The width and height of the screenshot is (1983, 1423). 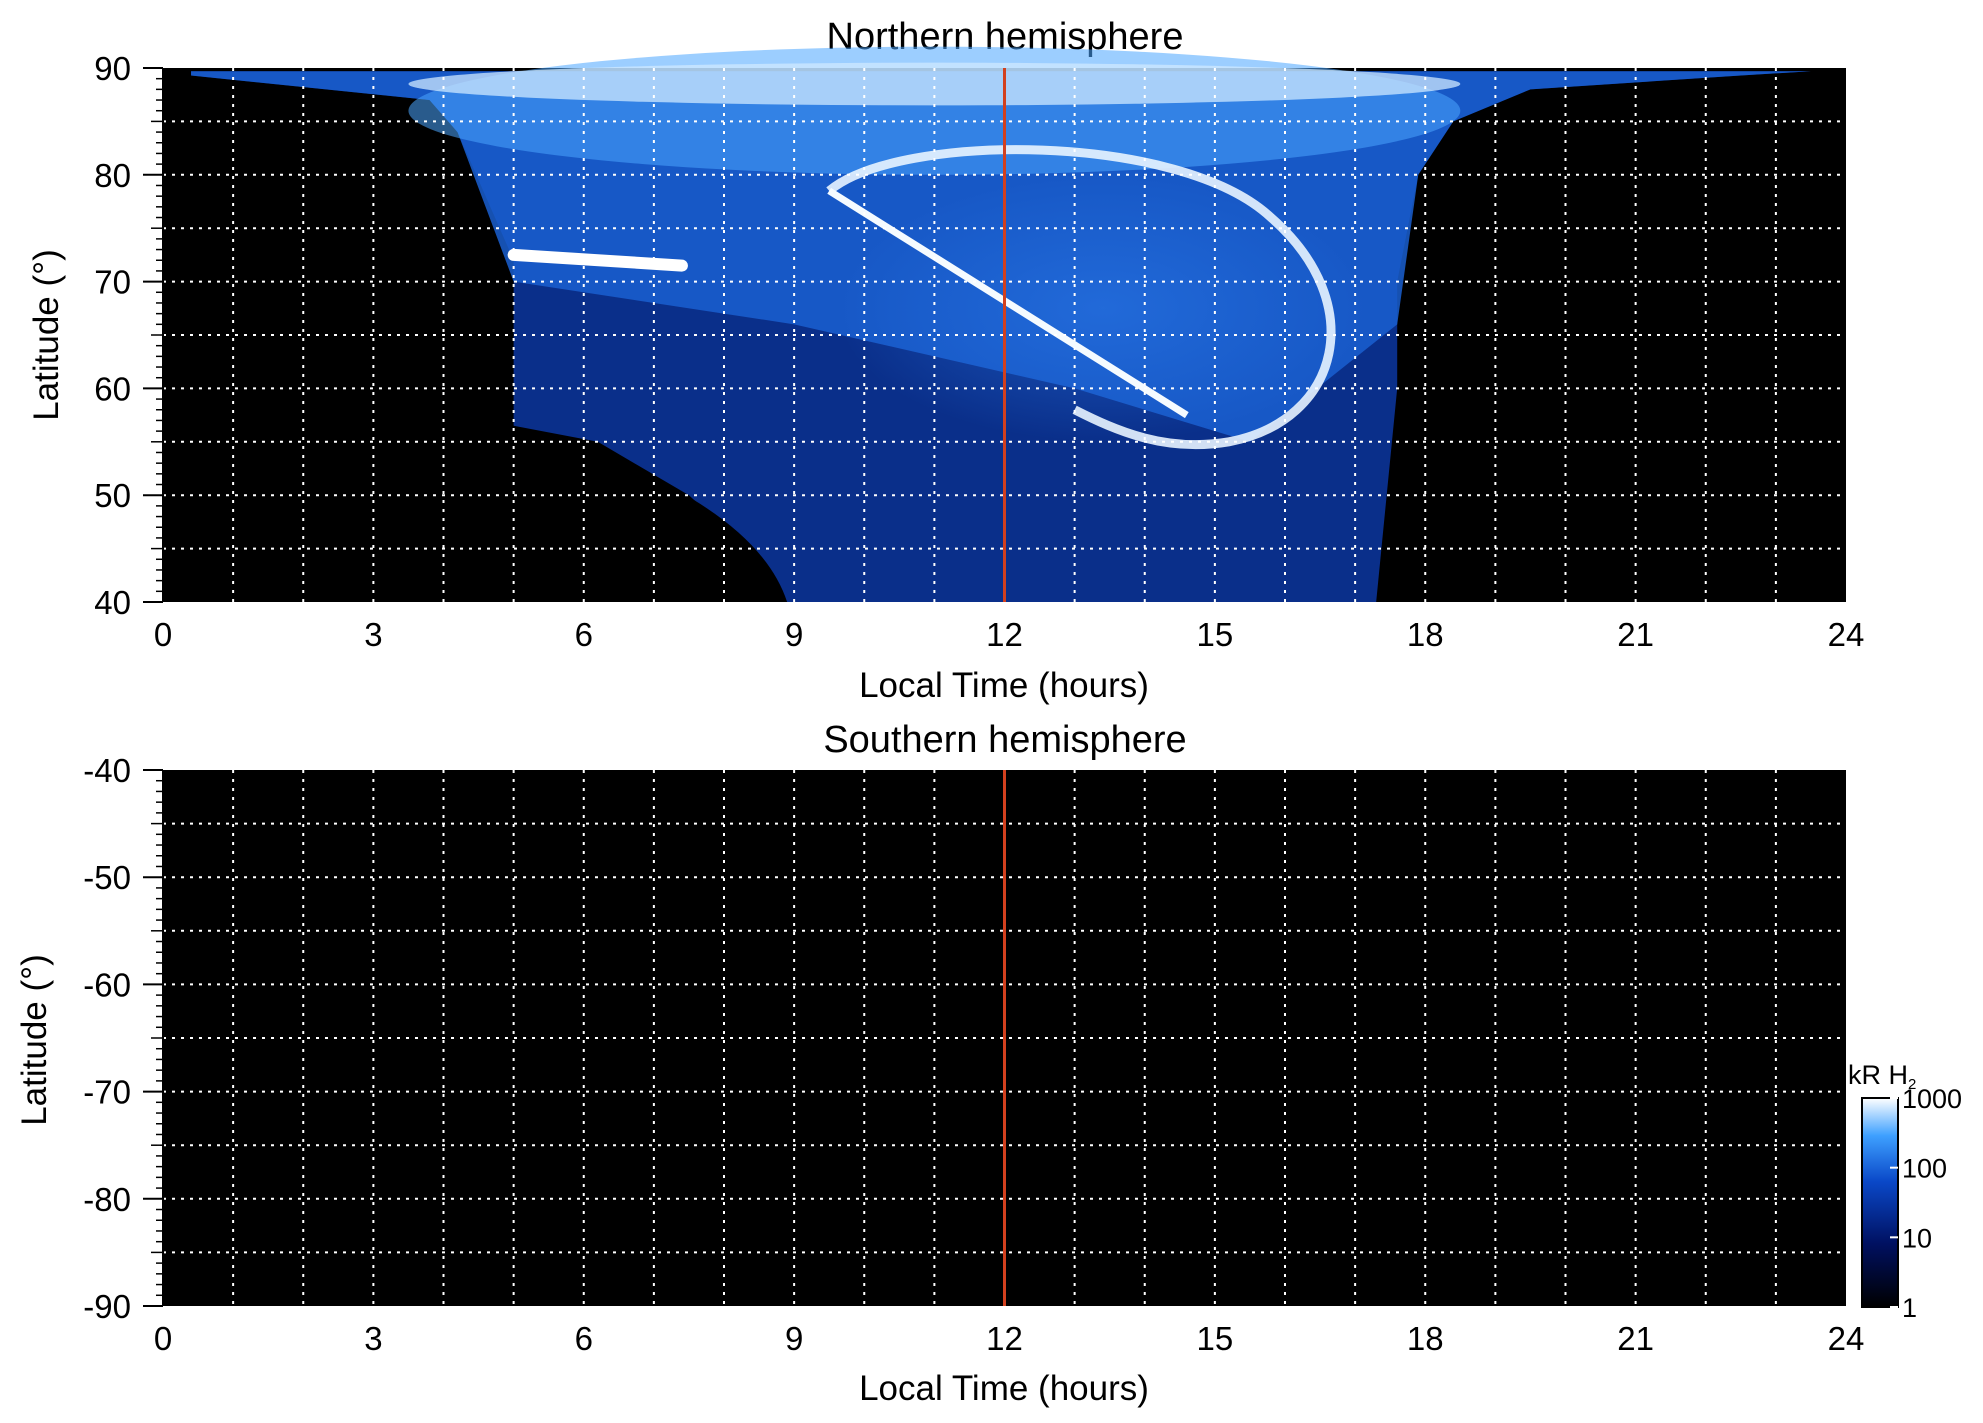 I want to click on south-x-ticks: 0 3 6 9 12 15 18 21 24, so click(x=1009, y=1338).